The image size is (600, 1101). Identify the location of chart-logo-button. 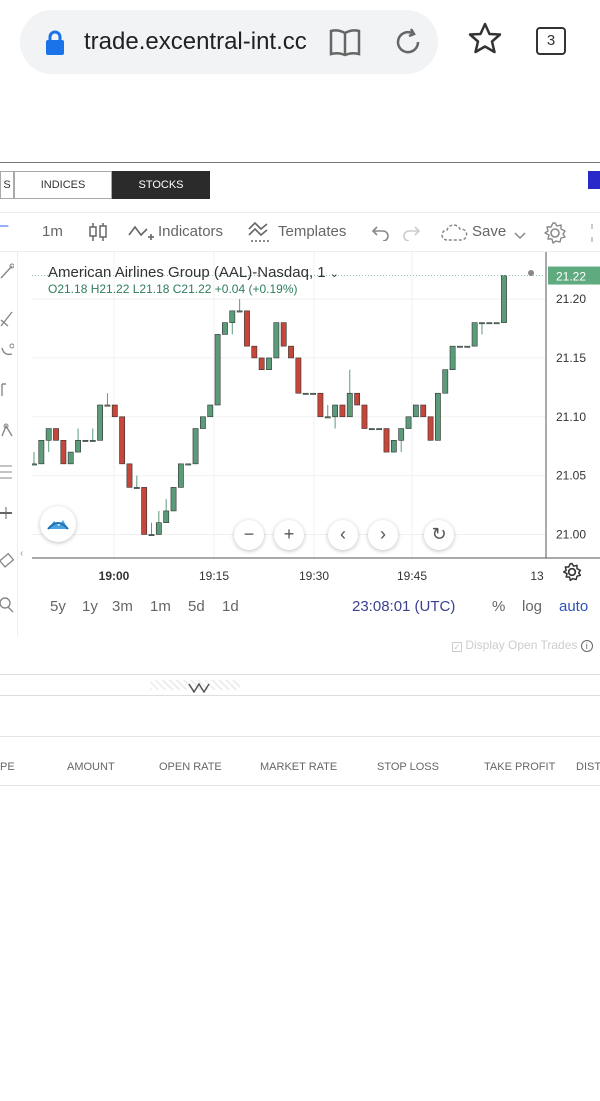
(58, 524).